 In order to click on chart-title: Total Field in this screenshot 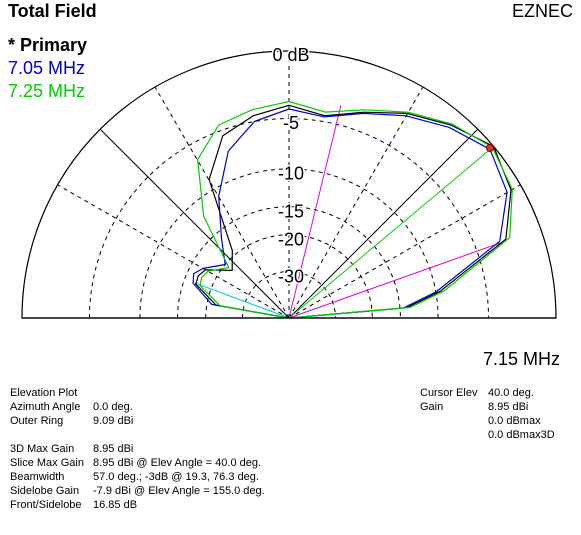, I will do `click(52, 11)`.